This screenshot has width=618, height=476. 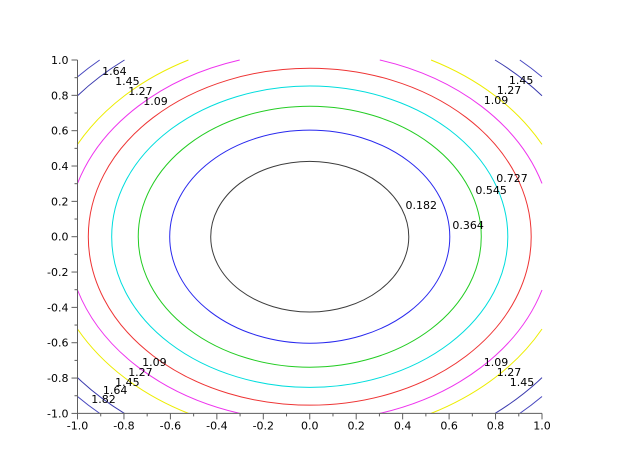 I want to click on x-tick-label: -0.6, so click(x=170, y=425).